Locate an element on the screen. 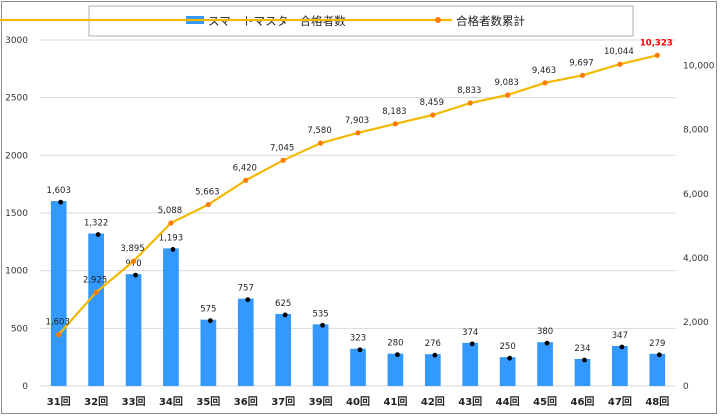  line-data-label: 8,833 is located at coordinates (469, 91).